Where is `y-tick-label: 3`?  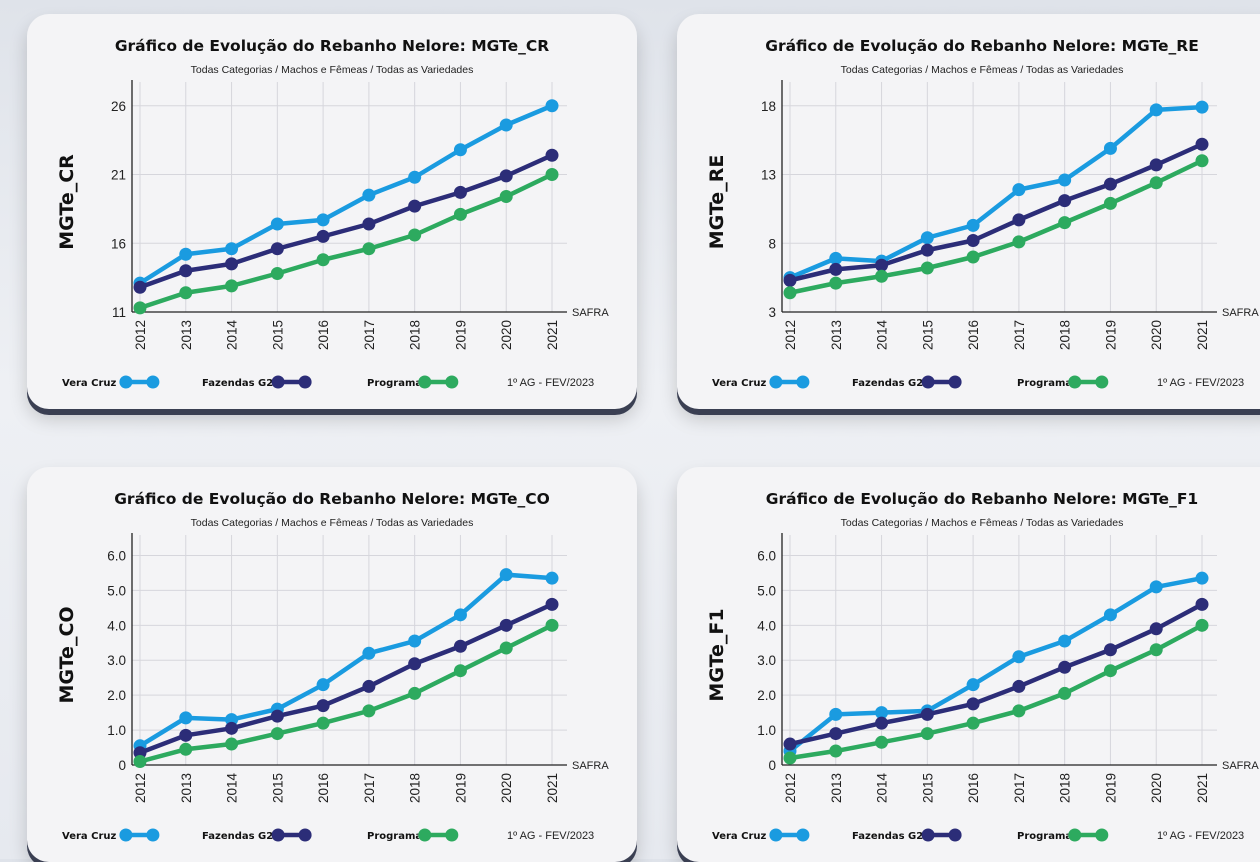
y-tick-label: 3 is located at coordinates (772, 312).